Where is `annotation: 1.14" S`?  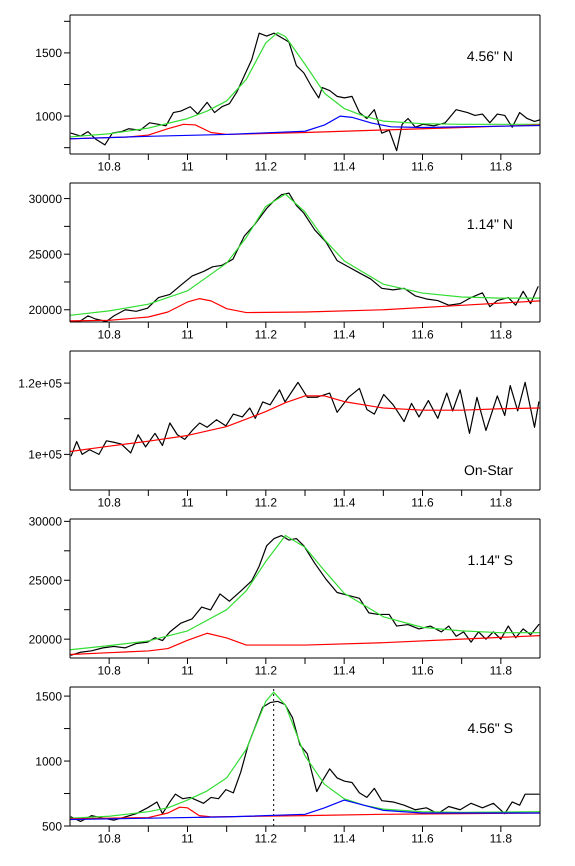 annotation: 1.14" S is located at coordinates (490, 560).